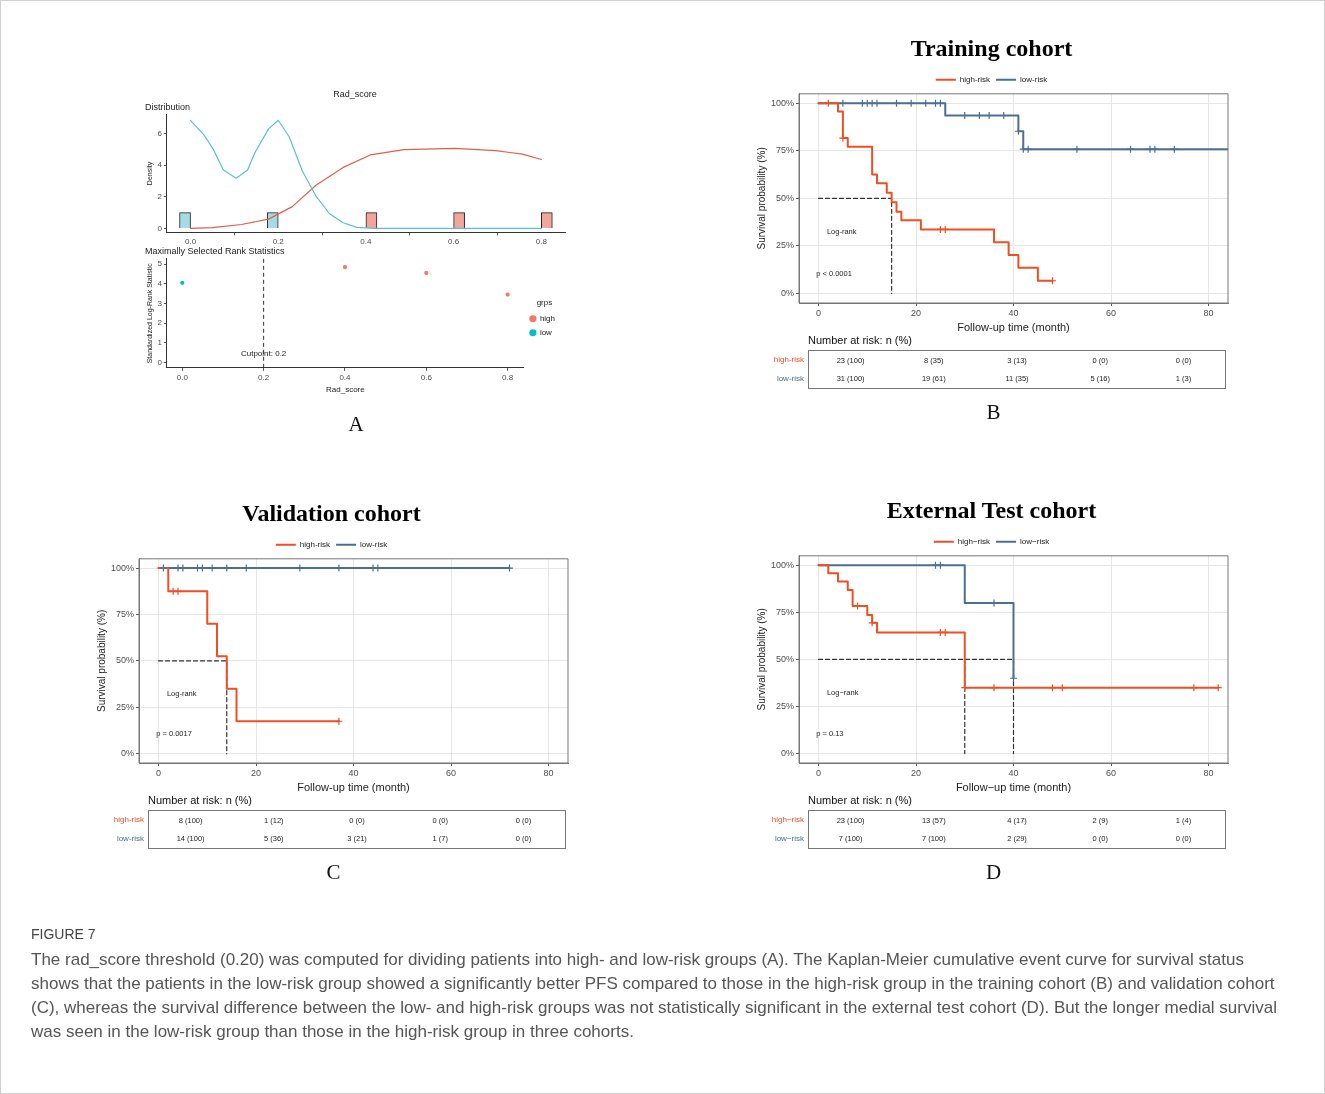 Image resolution: width=1325 pixels, height=1094 pixels. Describe the element at coordinates (787, 819) in the screenshot. I see `category-label: high−risk` at that location.